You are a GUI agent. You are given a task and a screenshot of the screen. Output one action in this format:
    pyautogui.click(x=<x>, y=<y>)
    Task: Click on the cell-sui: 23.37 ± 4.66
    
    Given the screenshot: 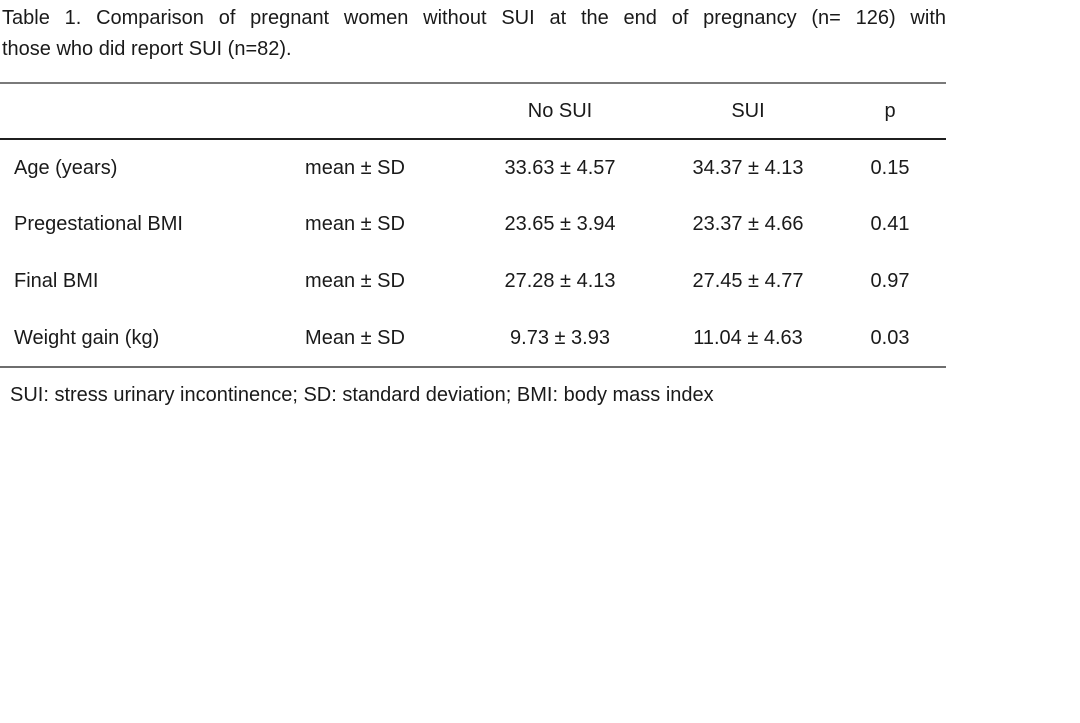 What is the action you would take?
    pyautogui.click(x=748, y=224)
    